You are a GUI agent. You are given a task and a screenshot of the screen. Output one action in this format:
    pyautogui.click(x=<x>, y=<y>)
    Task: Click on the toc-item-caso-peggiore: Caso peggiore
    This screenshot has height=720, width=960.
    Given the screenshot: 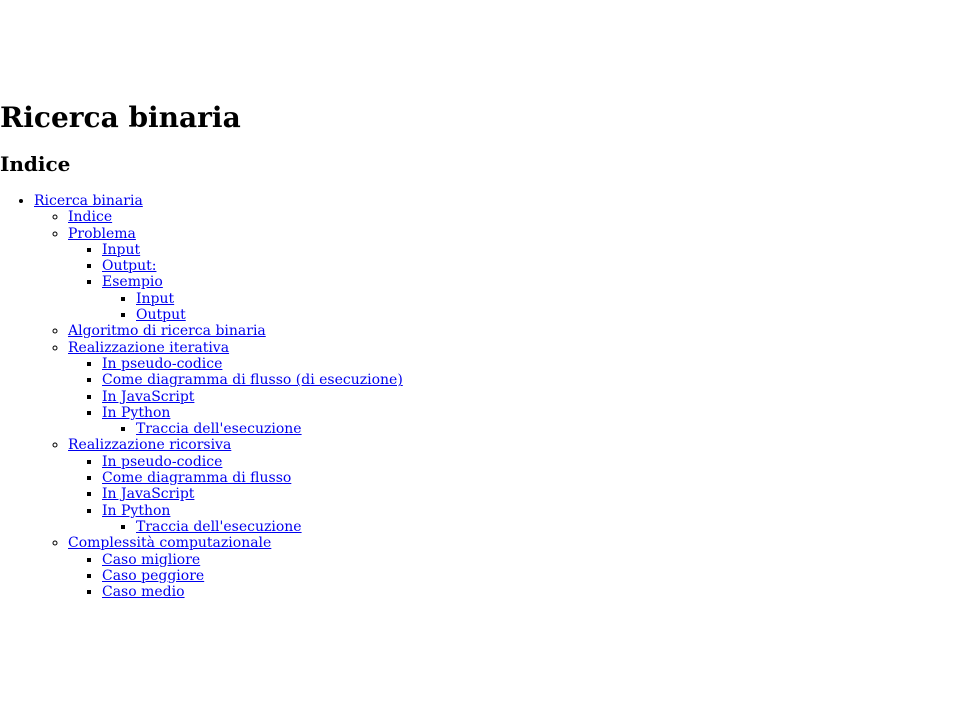 What is the action you would take?
    pyautogui.click(x=531, y=576)
    